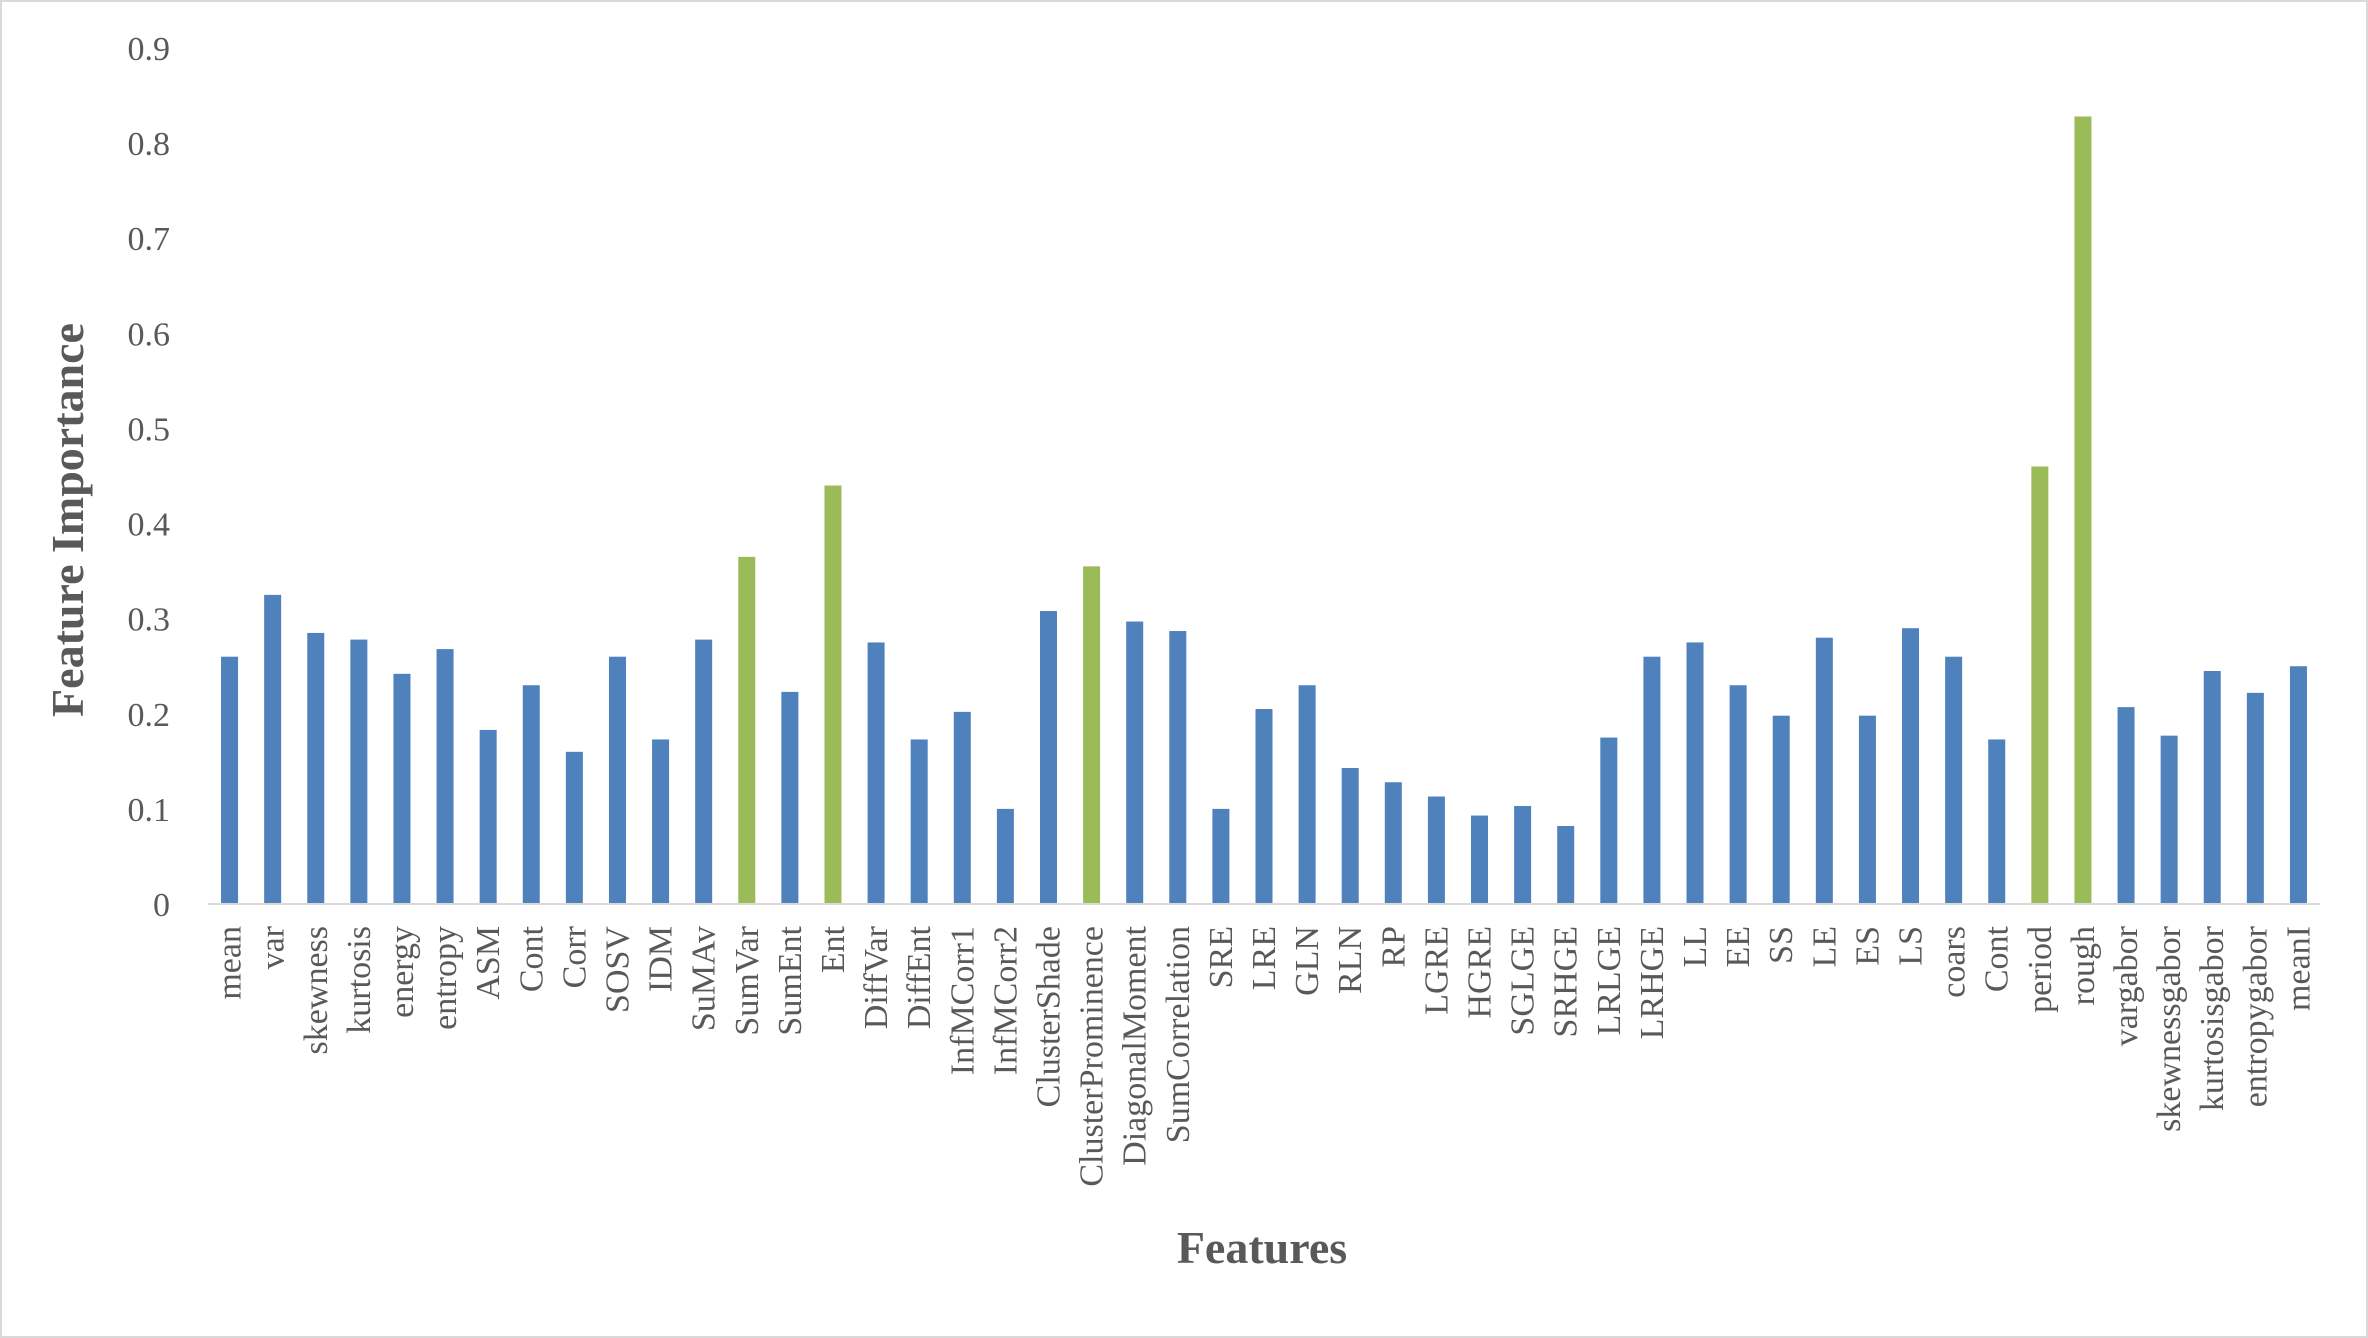  Describe the element at coordinates (962, 1000) in the screenshot. I see `x-tick-label: InfMCorr1` at that location.